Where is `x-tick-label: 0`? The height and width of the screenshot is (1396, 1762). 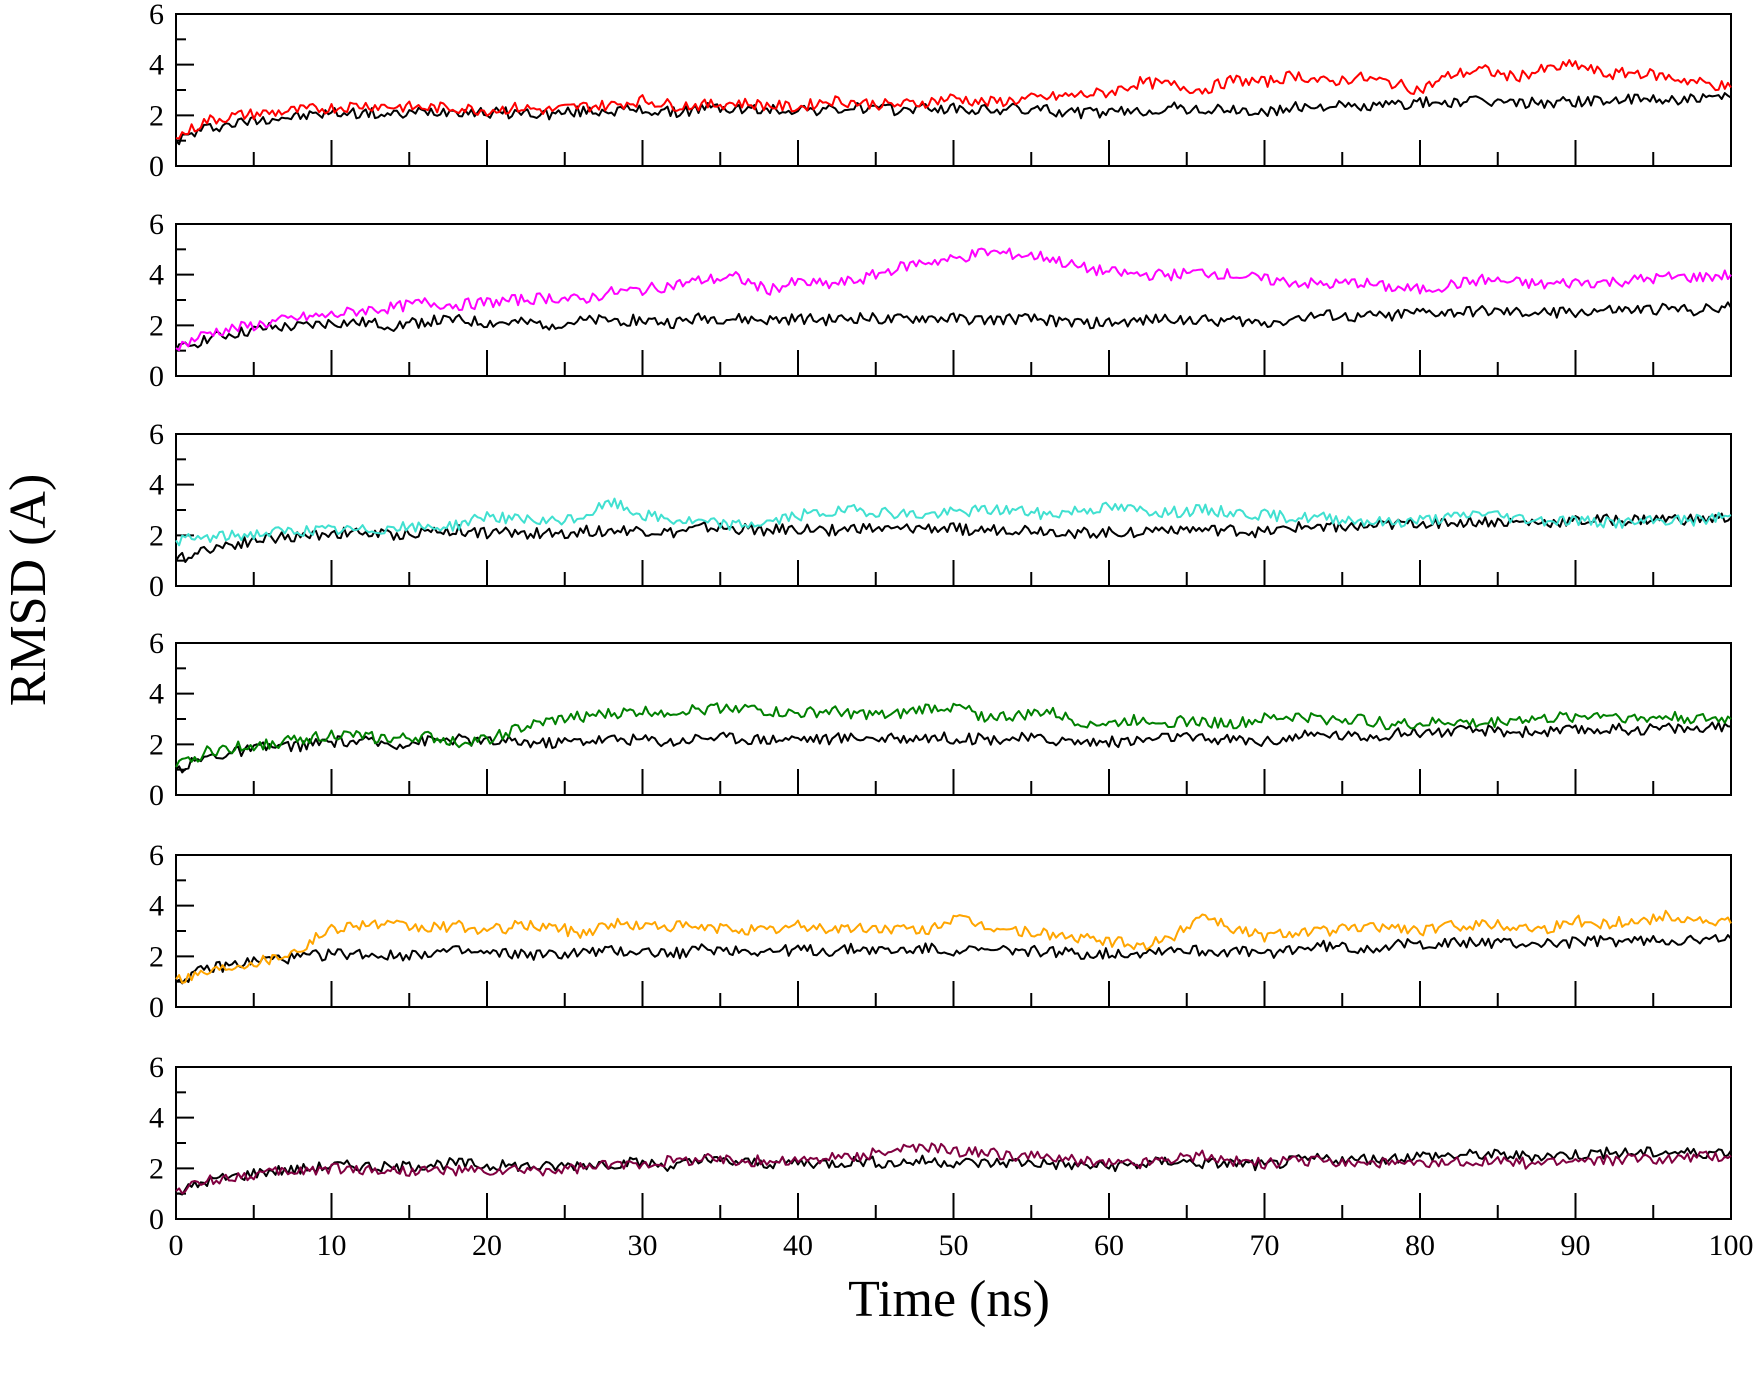 x-tick-label: 0 is located at coordinates (176, 1245).